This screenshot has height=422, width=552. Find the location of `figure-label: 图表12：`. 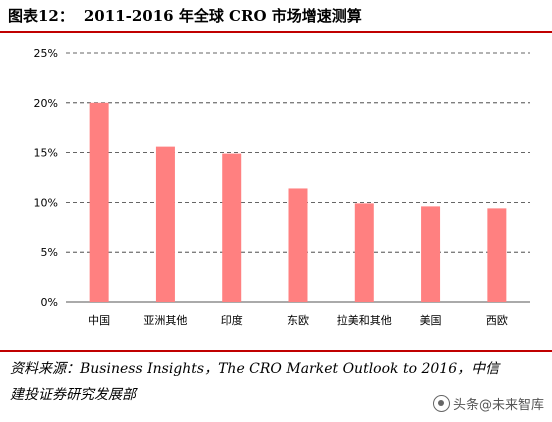

figure-label: 图表12： is located at coordinates (41, 16).